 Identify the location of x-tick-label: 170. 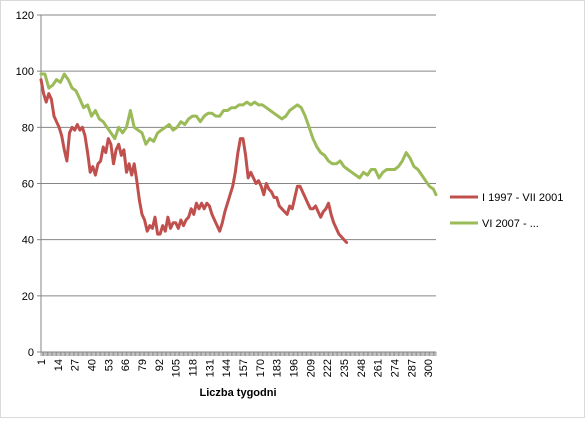
(261, 368).